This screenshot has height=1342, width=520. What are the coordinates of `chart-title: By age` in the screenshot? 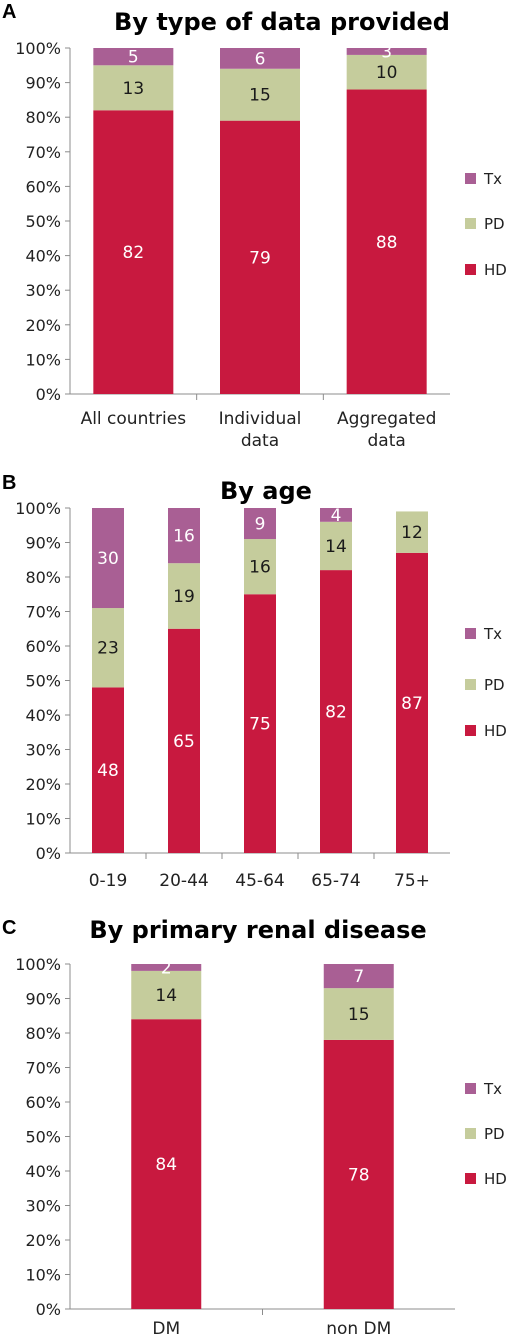 It's located at (266, 491).